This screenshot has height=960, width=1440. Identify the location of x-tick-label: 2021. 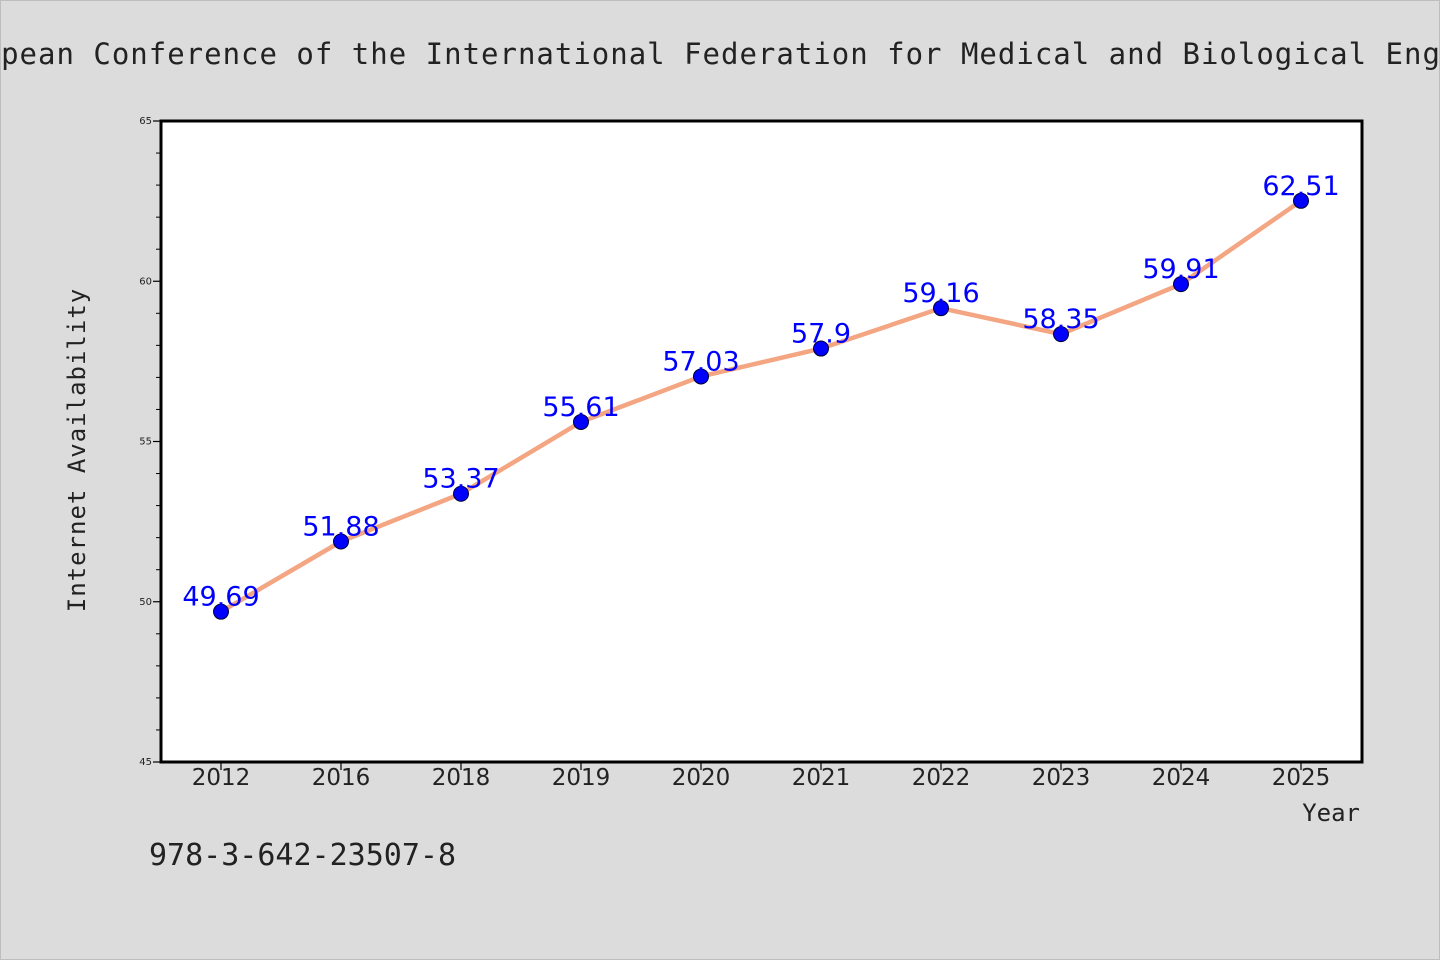
(821, 778).